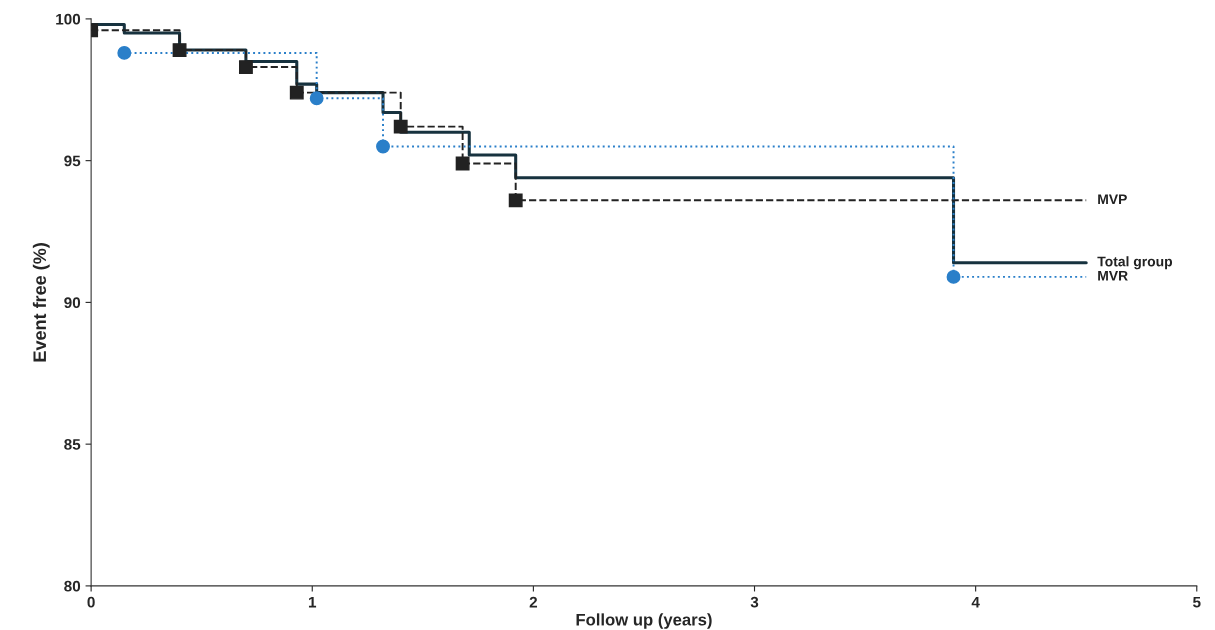  I want to click on y-tick-label: 95, so click(72, 161).